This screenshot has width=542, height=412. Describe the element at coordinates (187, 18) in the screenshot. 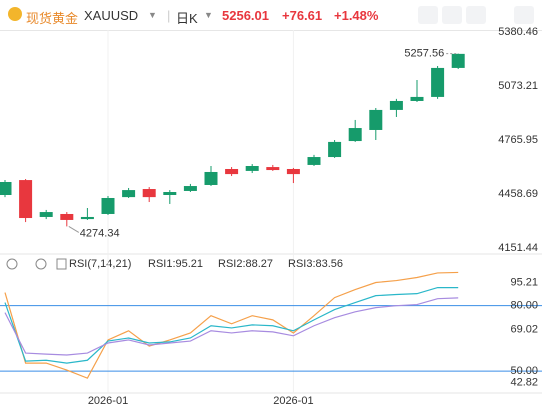

I see `period: 日K` at that location.